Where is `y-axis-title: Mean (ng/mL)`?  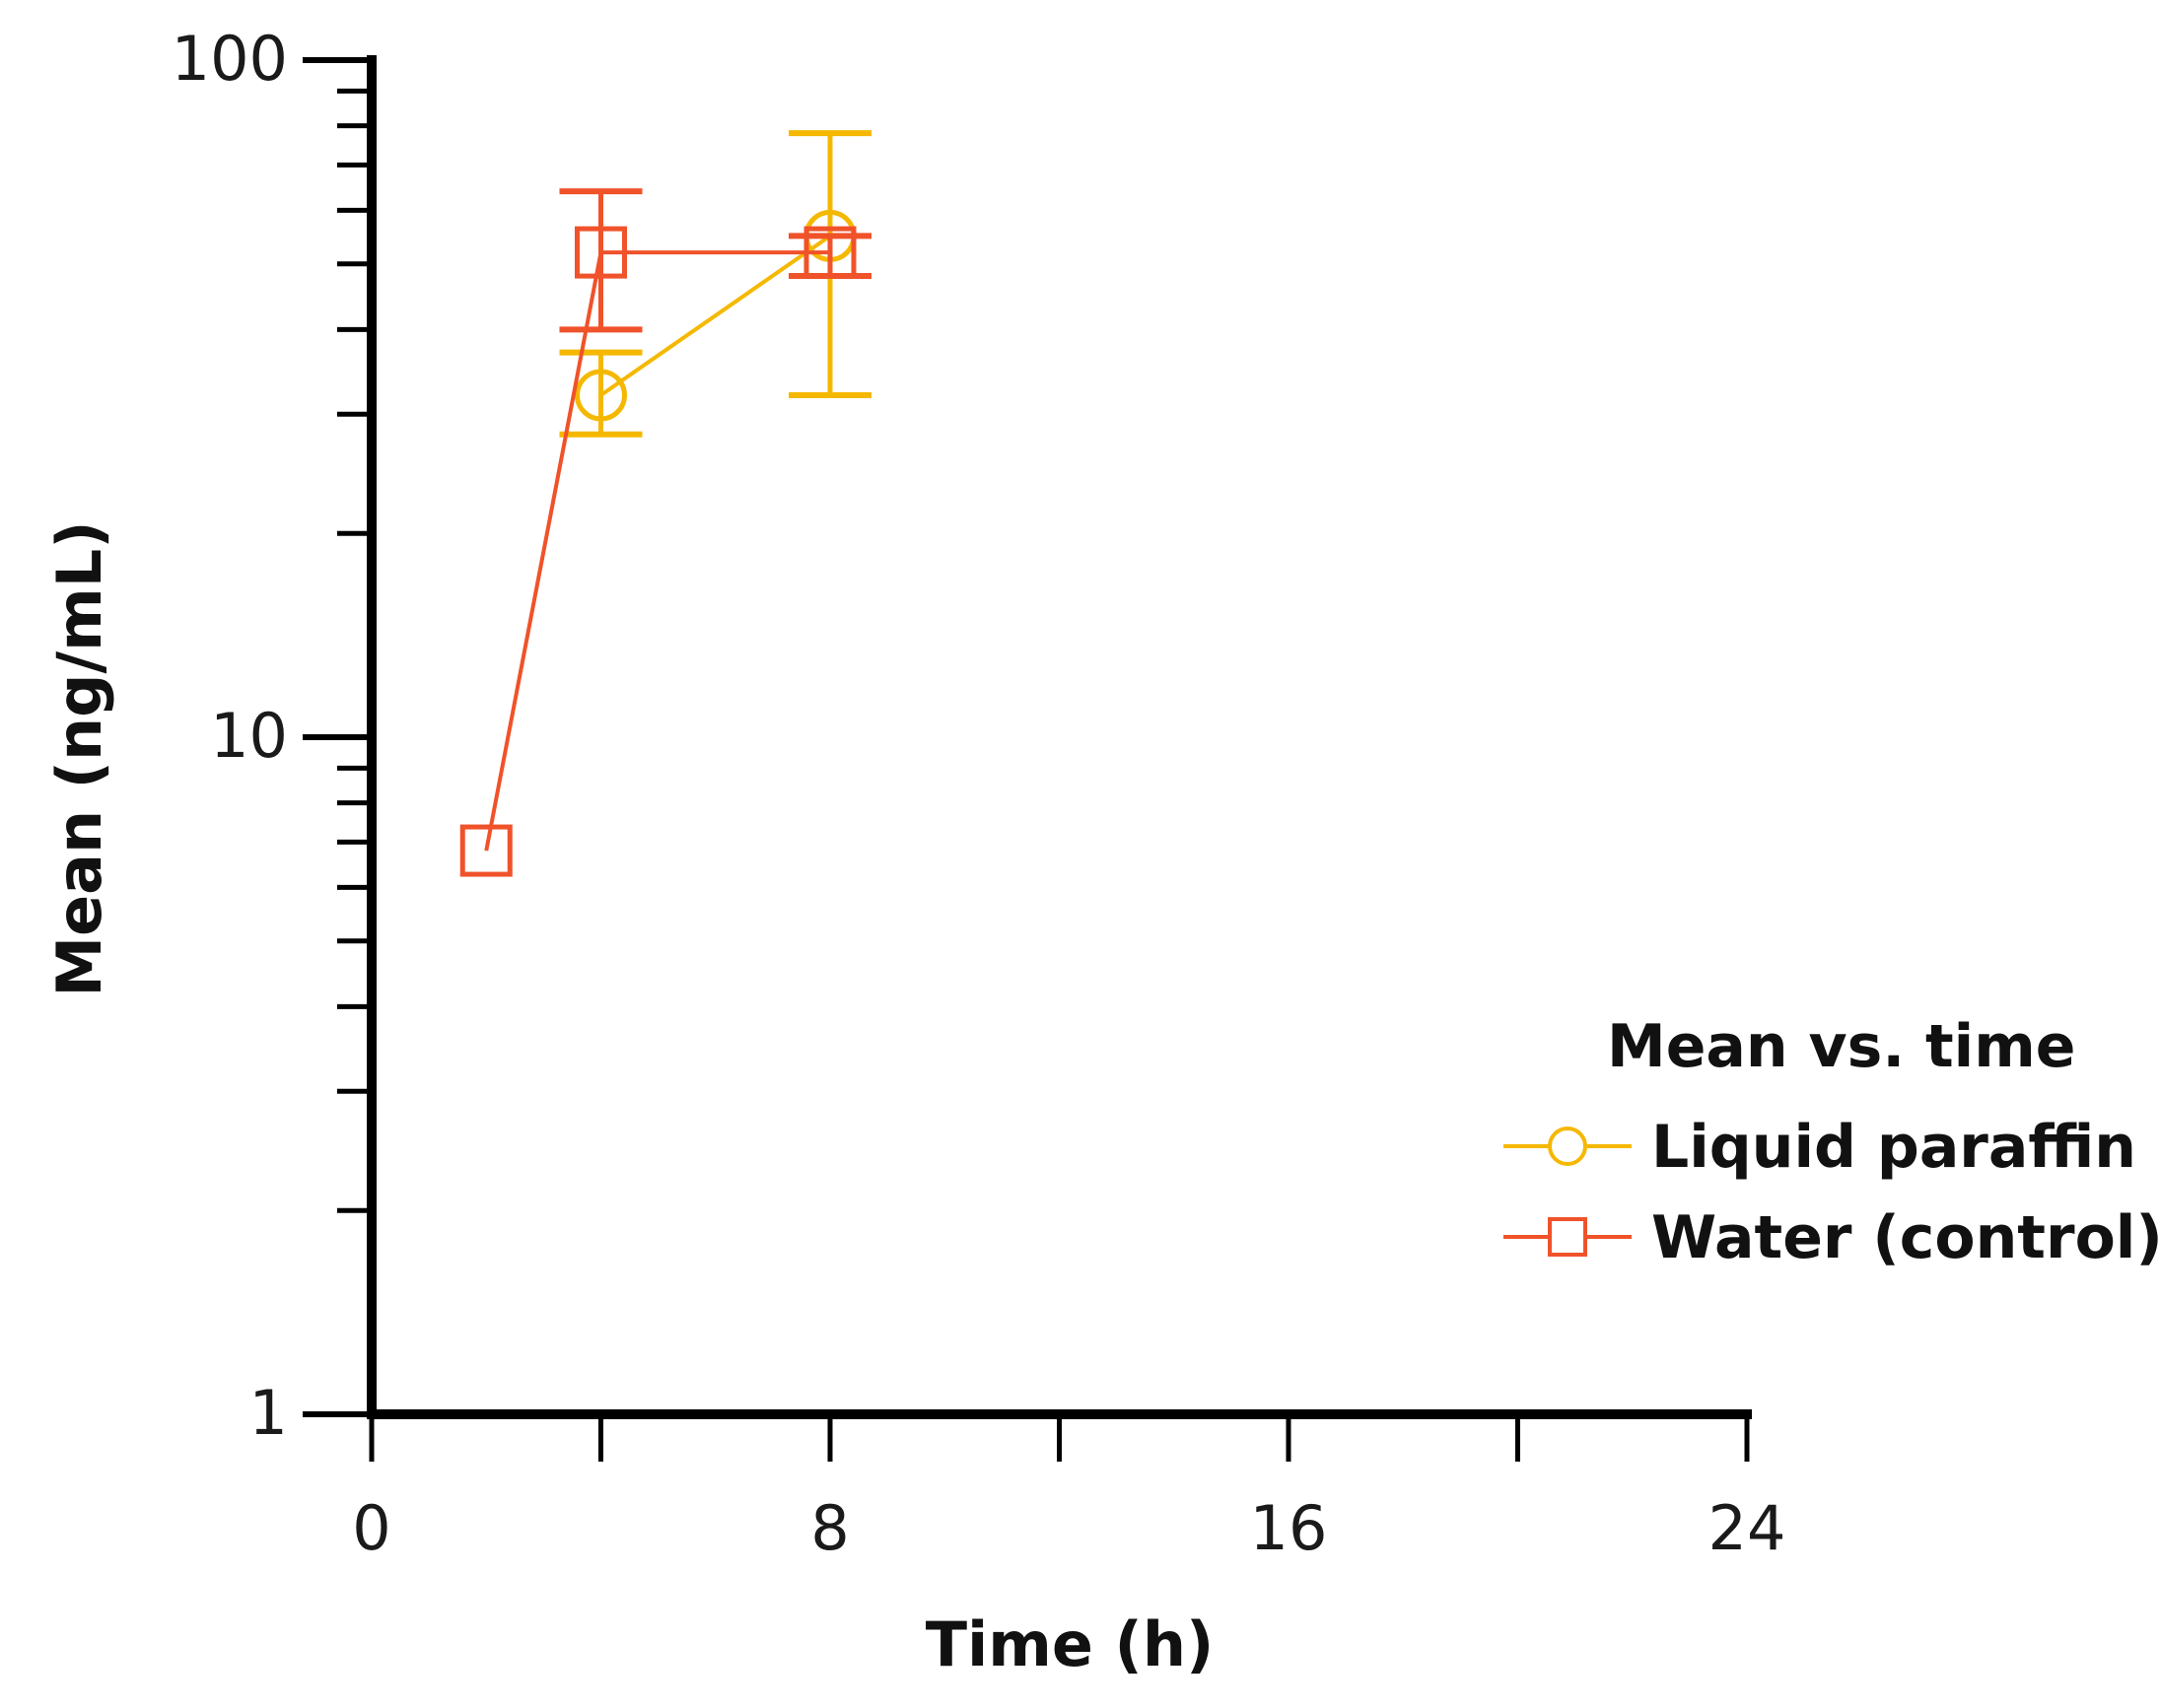
y-axis-title: Mean (ng/mL) is located at coordinates (79, 758).